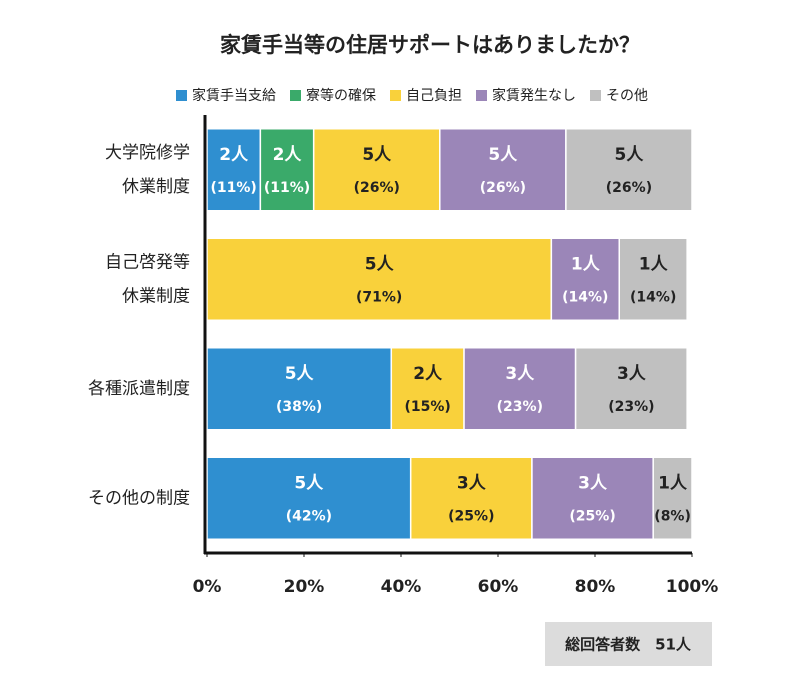  Describe the element at coordinates (147, 279) in the screenshot. I see `y-tick-label: 自己啓発等休業制度` at that location.